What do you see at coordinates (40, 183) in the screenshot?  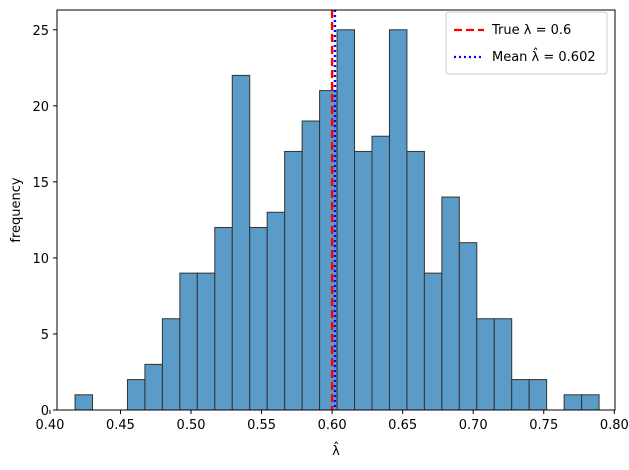 I see `y-tick-label: 15` at bounding box center [40, 183].